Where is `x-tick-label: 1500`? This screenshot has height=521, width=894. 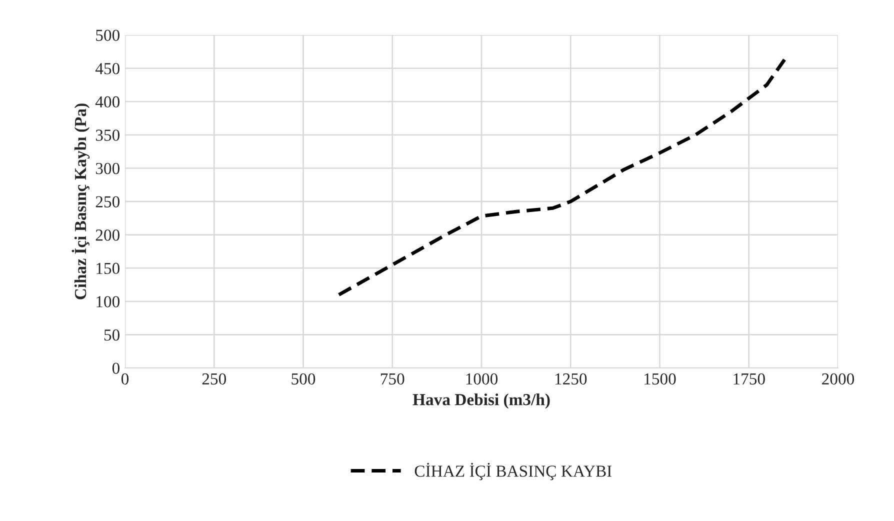
x-tick-label: 1500 is located at coordinates (660, 379).